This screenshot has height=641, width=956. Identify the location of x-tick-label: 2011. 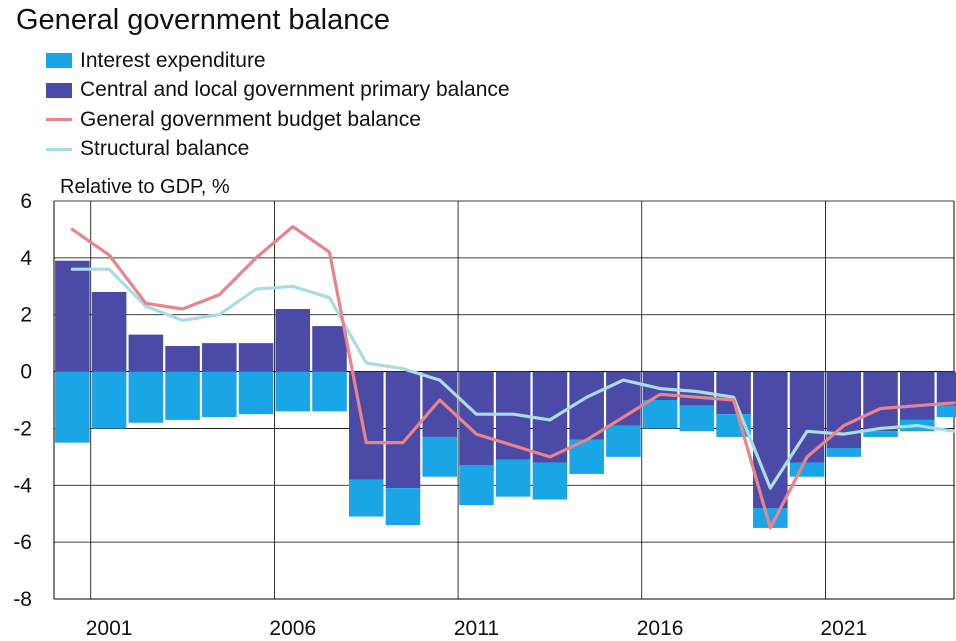
(476, 628).